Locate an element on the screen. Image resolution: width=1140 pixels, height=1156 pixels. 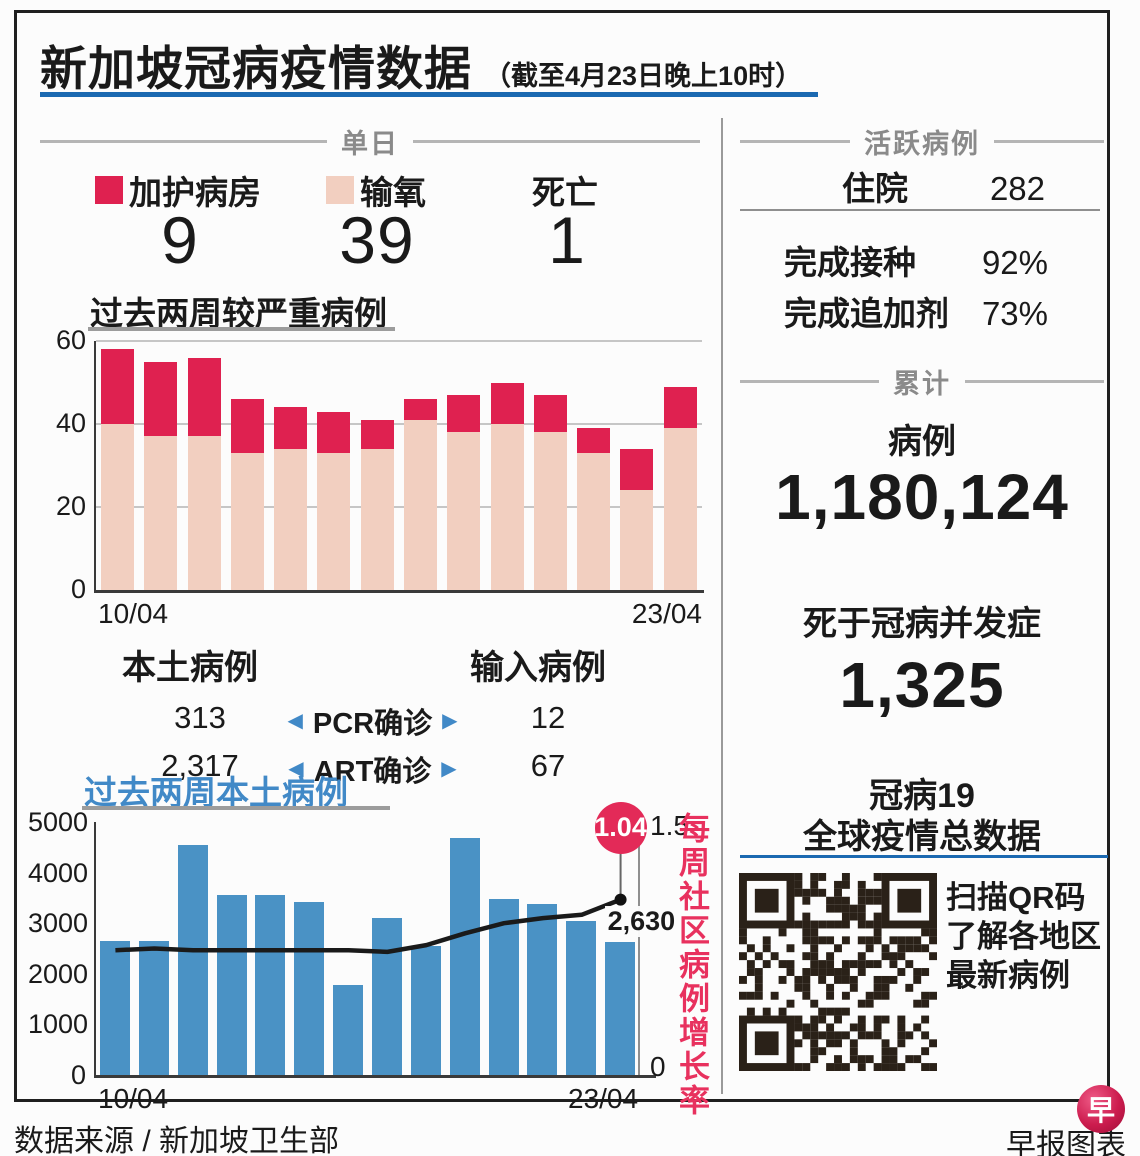
local-cases-header: 本土病例 is located at coordinates (190, 668).